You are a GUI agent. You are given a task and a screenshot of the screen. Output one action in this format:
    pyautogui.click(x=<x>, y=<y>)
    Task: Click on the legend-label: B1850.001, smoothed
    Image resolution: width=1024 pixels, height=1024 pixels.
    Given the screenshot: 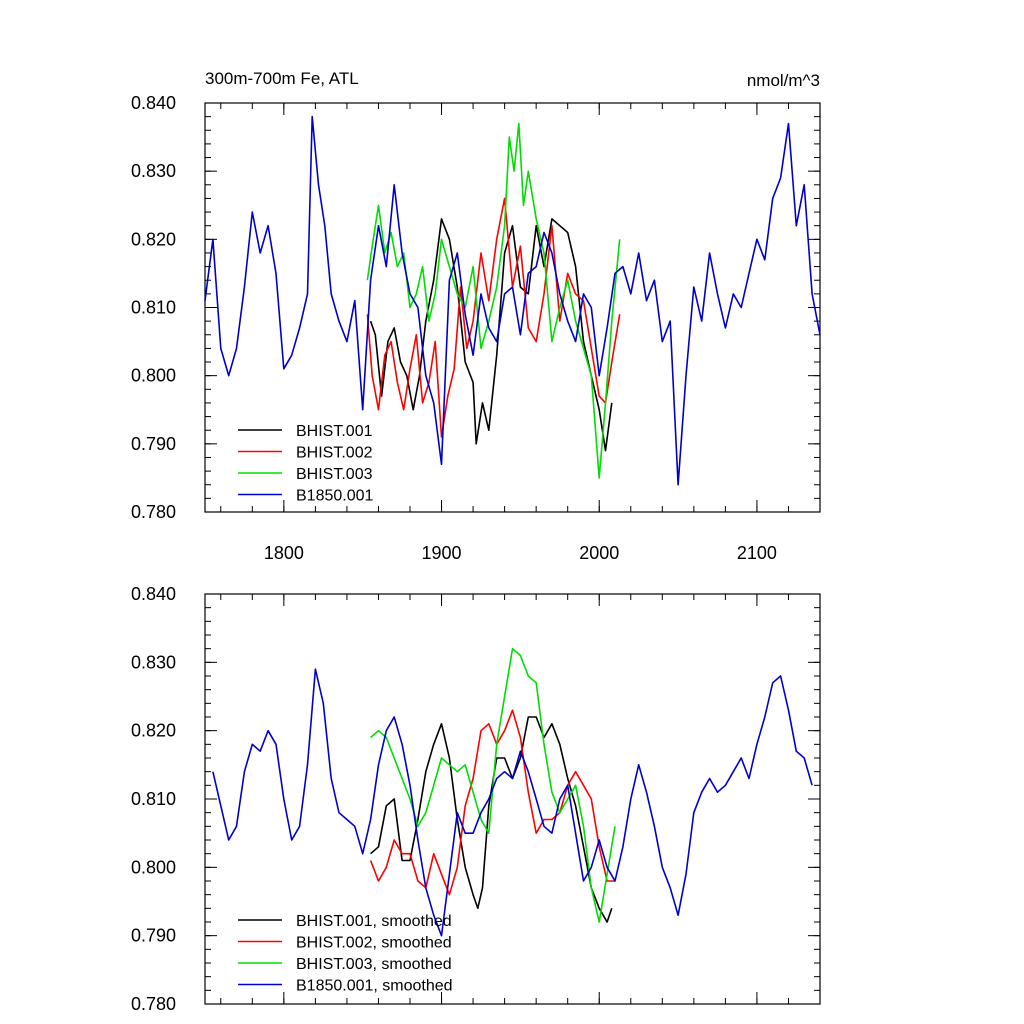 What is the action you would take?
    pyautogui.click(x=374, y=986)
    